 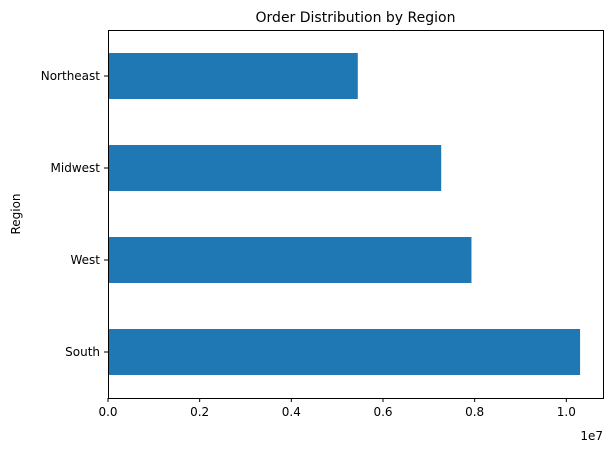 What do you see at coordinates (337, 408) in the screenshot?
I see `x-axis-ticks: 0.0 0.2 0.4 0.6 0.8 1.0` at bounding box center [337, 408].